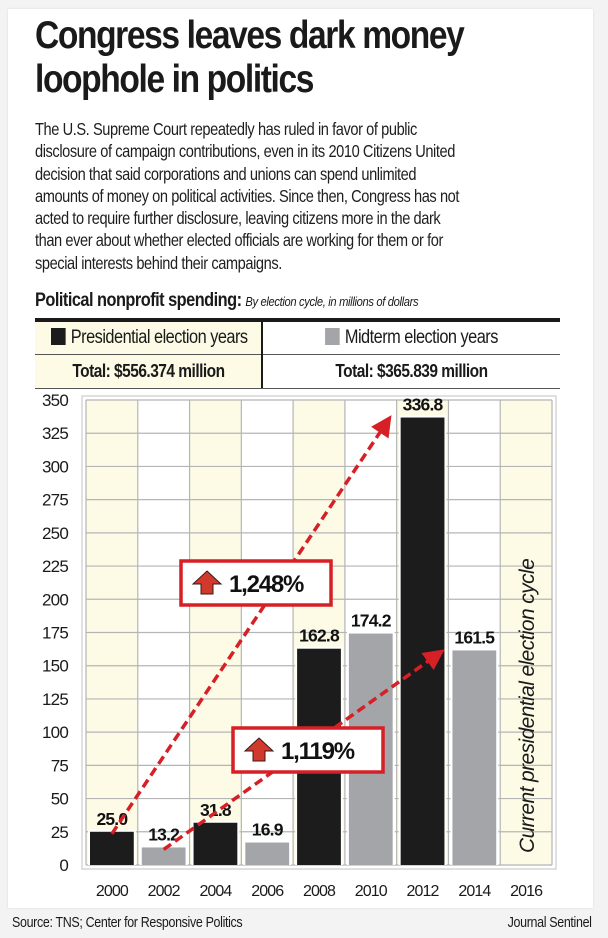 The width and height of the screenshot is (608, 938). What do you see at coordinates (423, 405) in the screenshot?
I see `value-label: 336.8` at bounding box center [423, 405].